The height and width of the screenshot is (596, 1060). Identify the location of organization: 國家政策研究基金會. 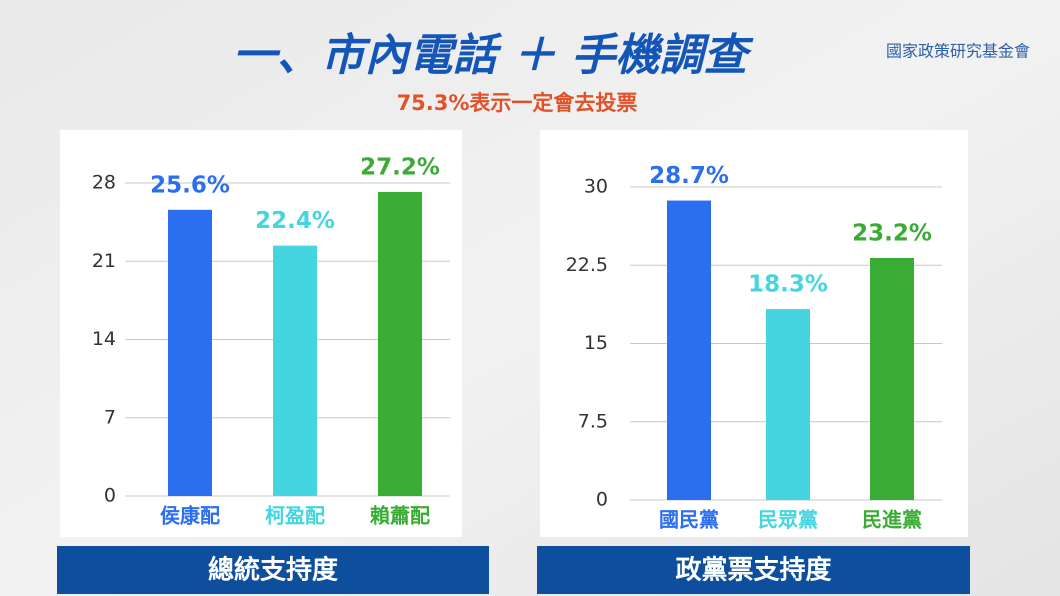
(958, 51).